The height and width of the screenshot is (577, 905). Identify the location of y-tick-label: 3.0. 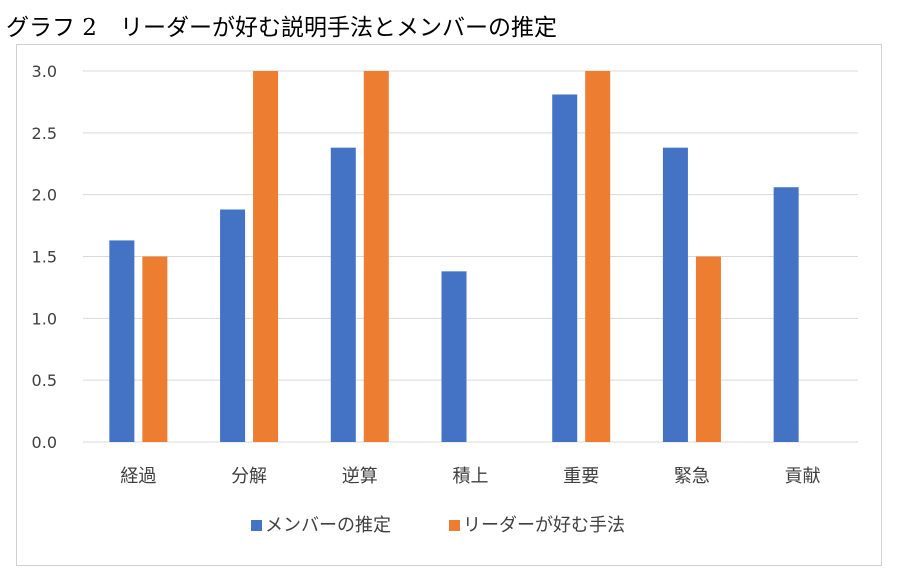
(44, 71).